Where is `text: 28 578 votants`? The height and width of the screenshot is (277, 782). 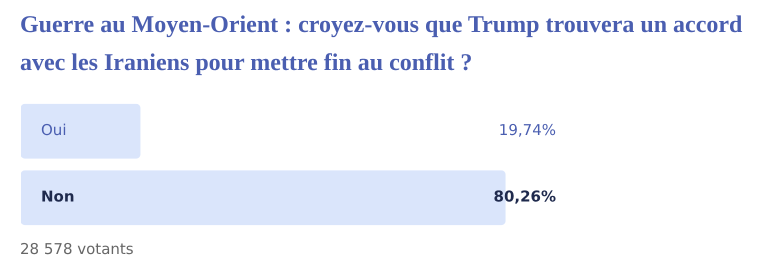
text: 28 578 votants is located at coordinates (77, 249).